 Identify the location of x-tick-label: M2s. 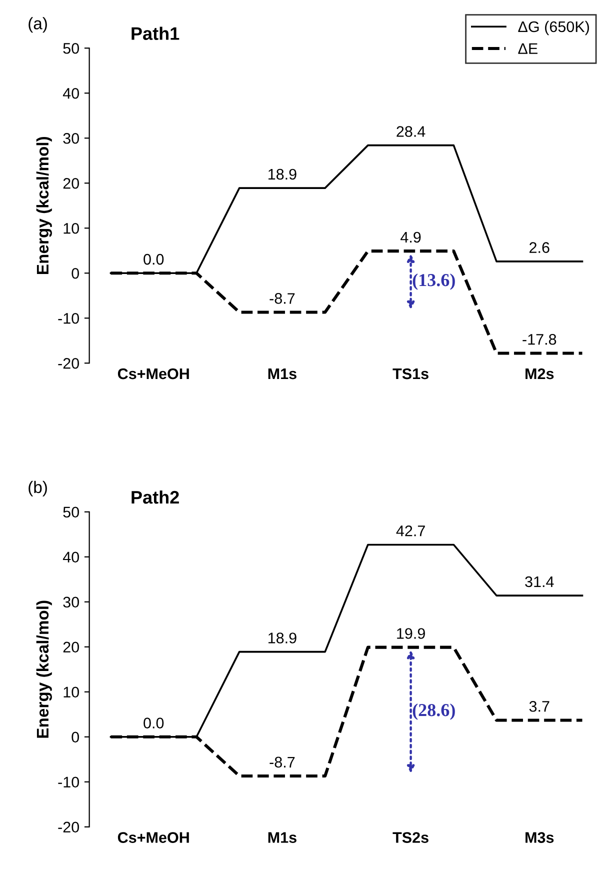
(540, 374).